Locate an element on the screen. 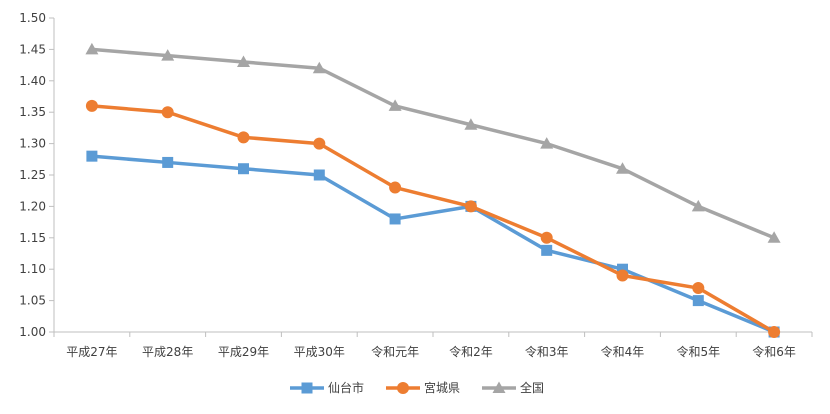 This screenshot has height=414, width=830. legend-item: 宮城県 is located at coordinates (423, 387).